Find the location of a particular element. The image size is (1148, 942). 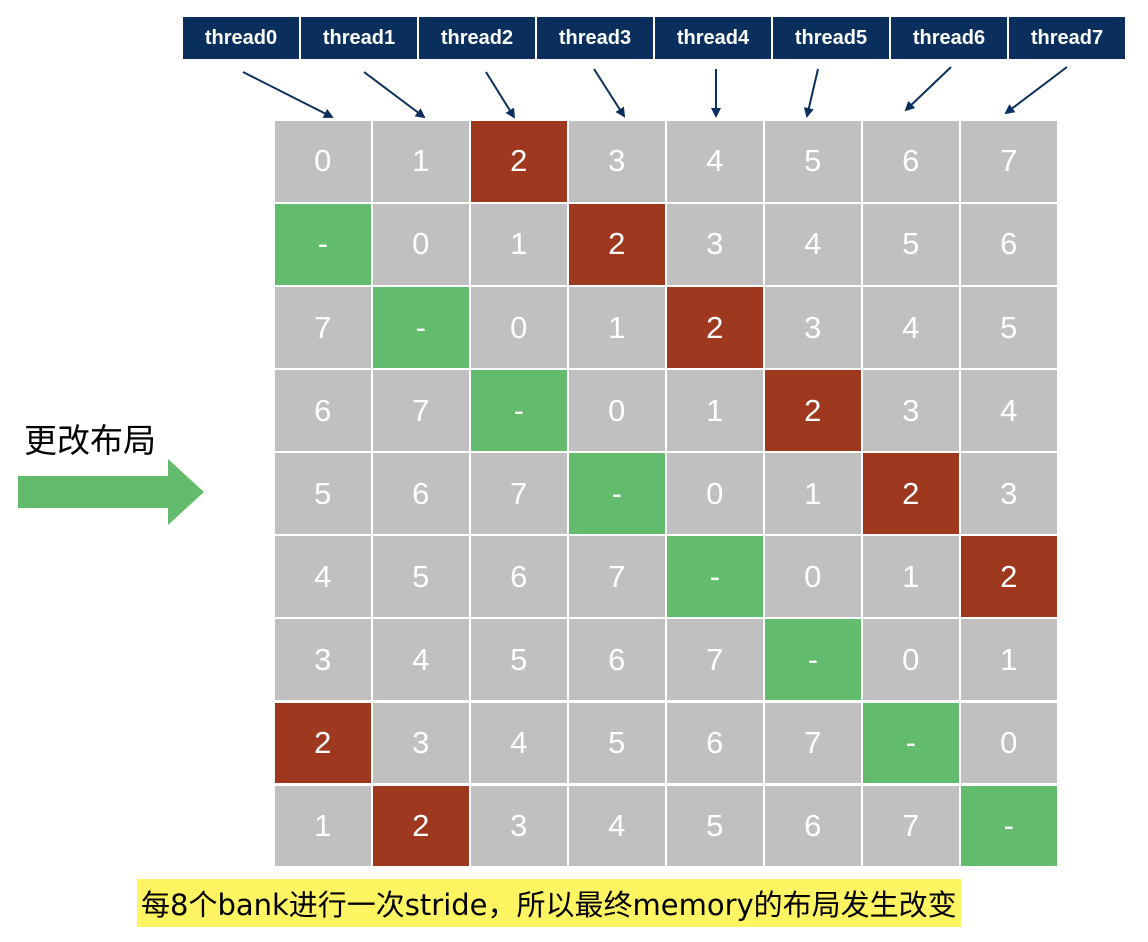

grid-cell-r5-c2: 6 is located at coordinates (519, 577).